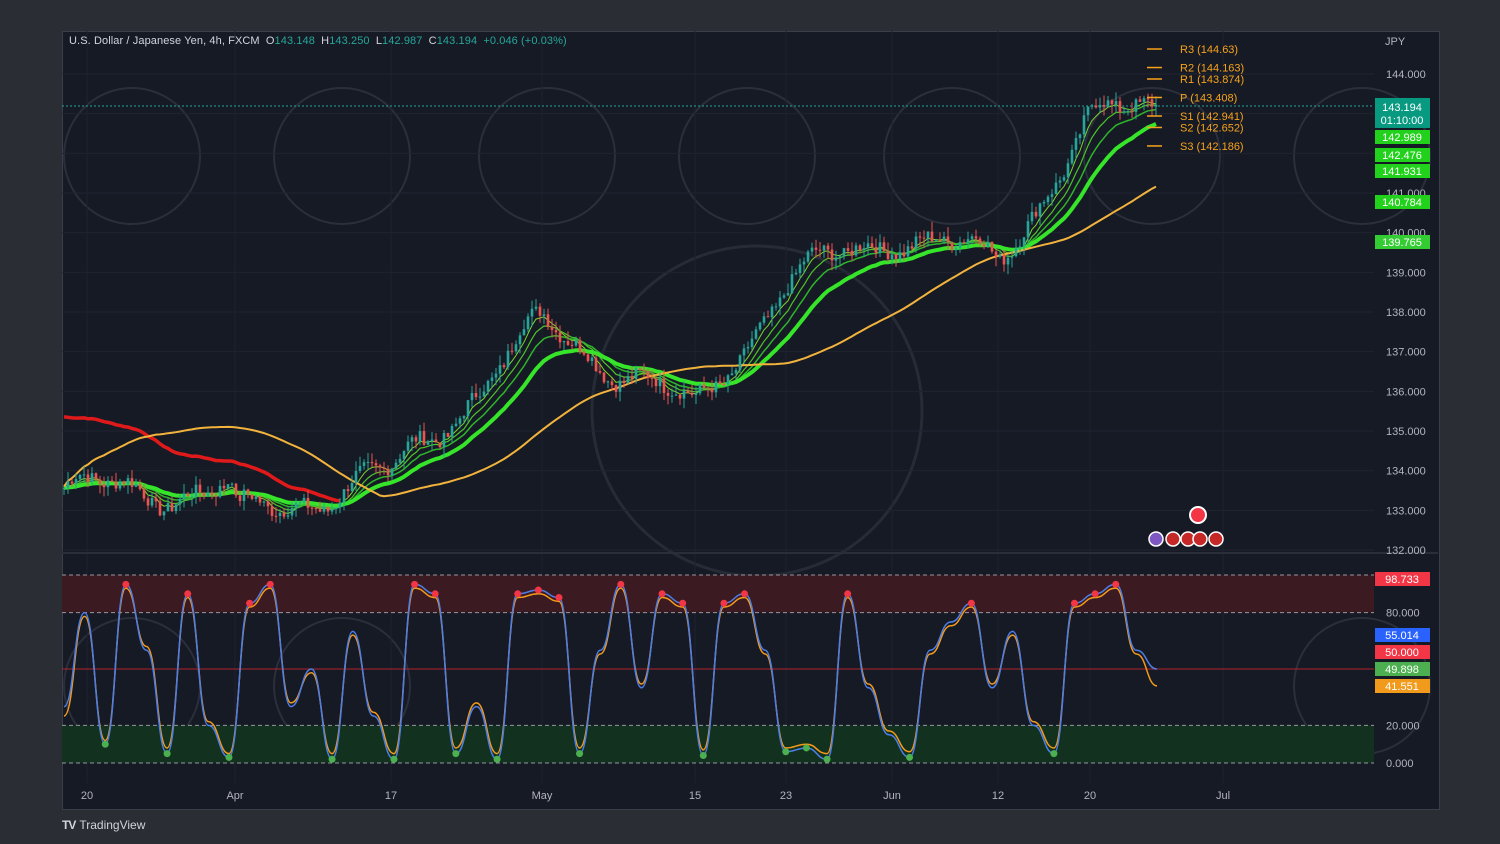 The image size is (1500, 844). What do you see at coordinates (1198, 515) in the screenshot?
I see `event-flag-icon` at bounding box center [1198, 515].